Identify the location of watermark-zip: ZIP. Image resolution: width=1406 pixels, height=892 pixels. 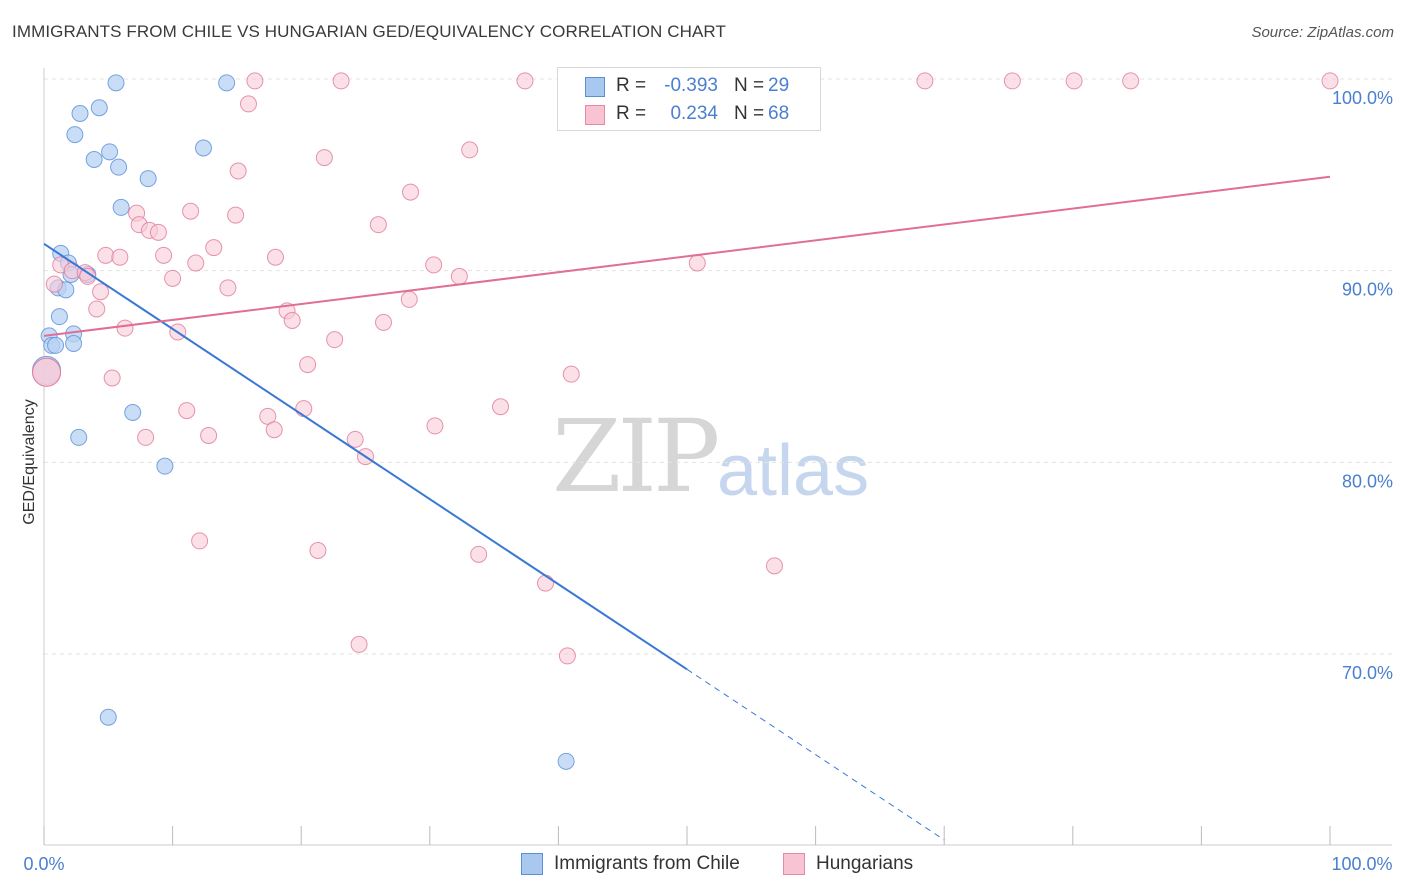
(636, 456).